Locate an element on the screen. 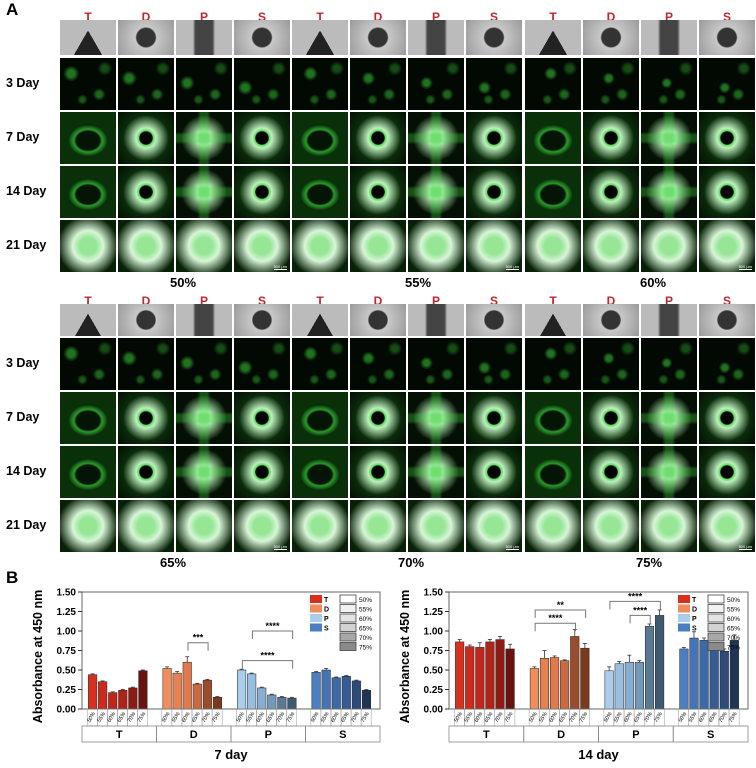  panel-b-label: B is located at coordinates (12, 577).